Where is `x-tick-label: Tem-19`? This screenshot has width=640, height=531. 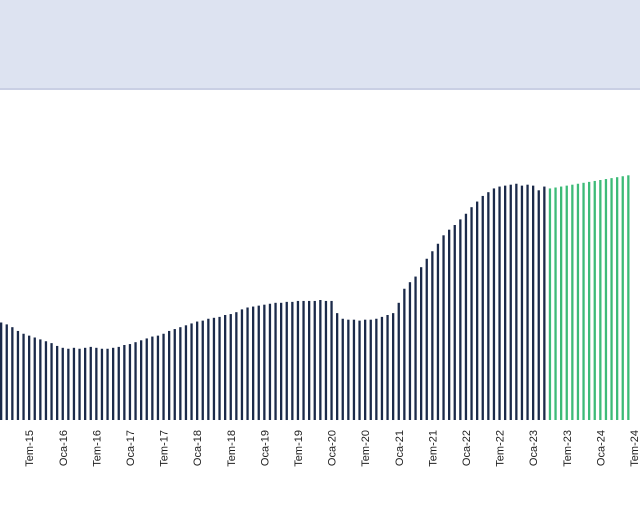 x-tick-label: Tem-19 is located at coordinates (299, 448).